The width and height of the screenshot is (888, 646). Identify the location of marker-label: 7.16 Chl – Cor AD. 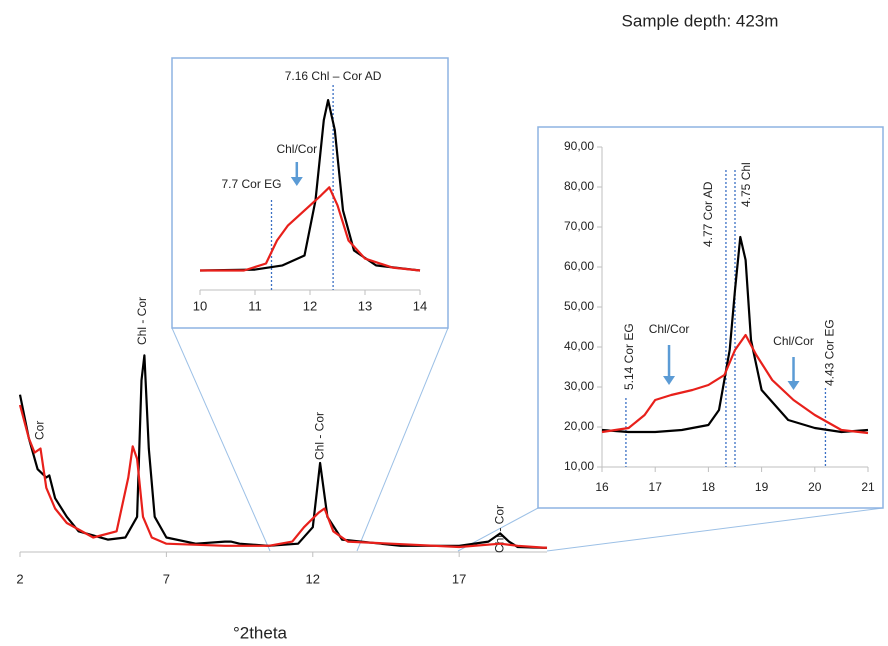
(333, 76).